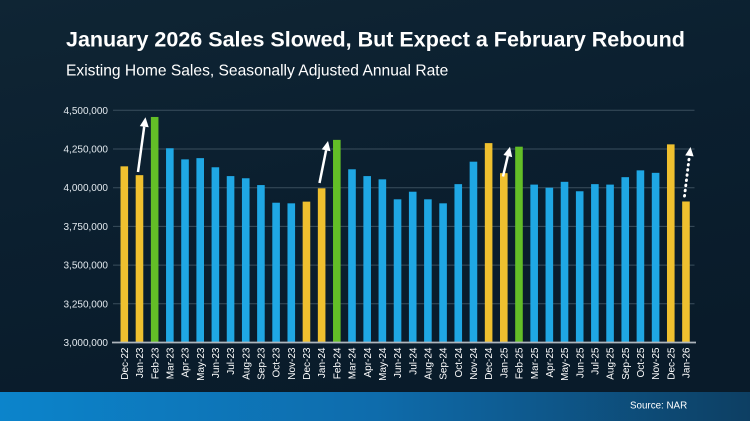 The height and width of the screenshot is (421, 750). I want to click on svg-text: Jul-25, so click(595, 361).